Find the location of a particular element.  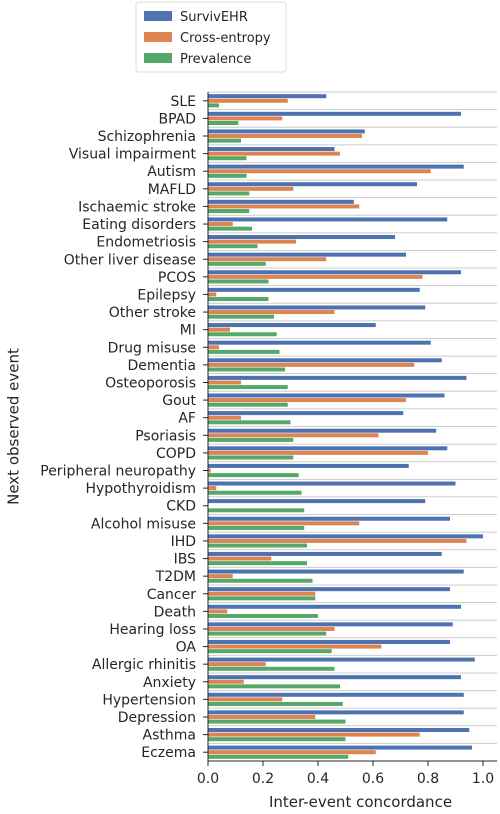

bar-prevalence-drug-misuse is located at coordinates (244, 352).